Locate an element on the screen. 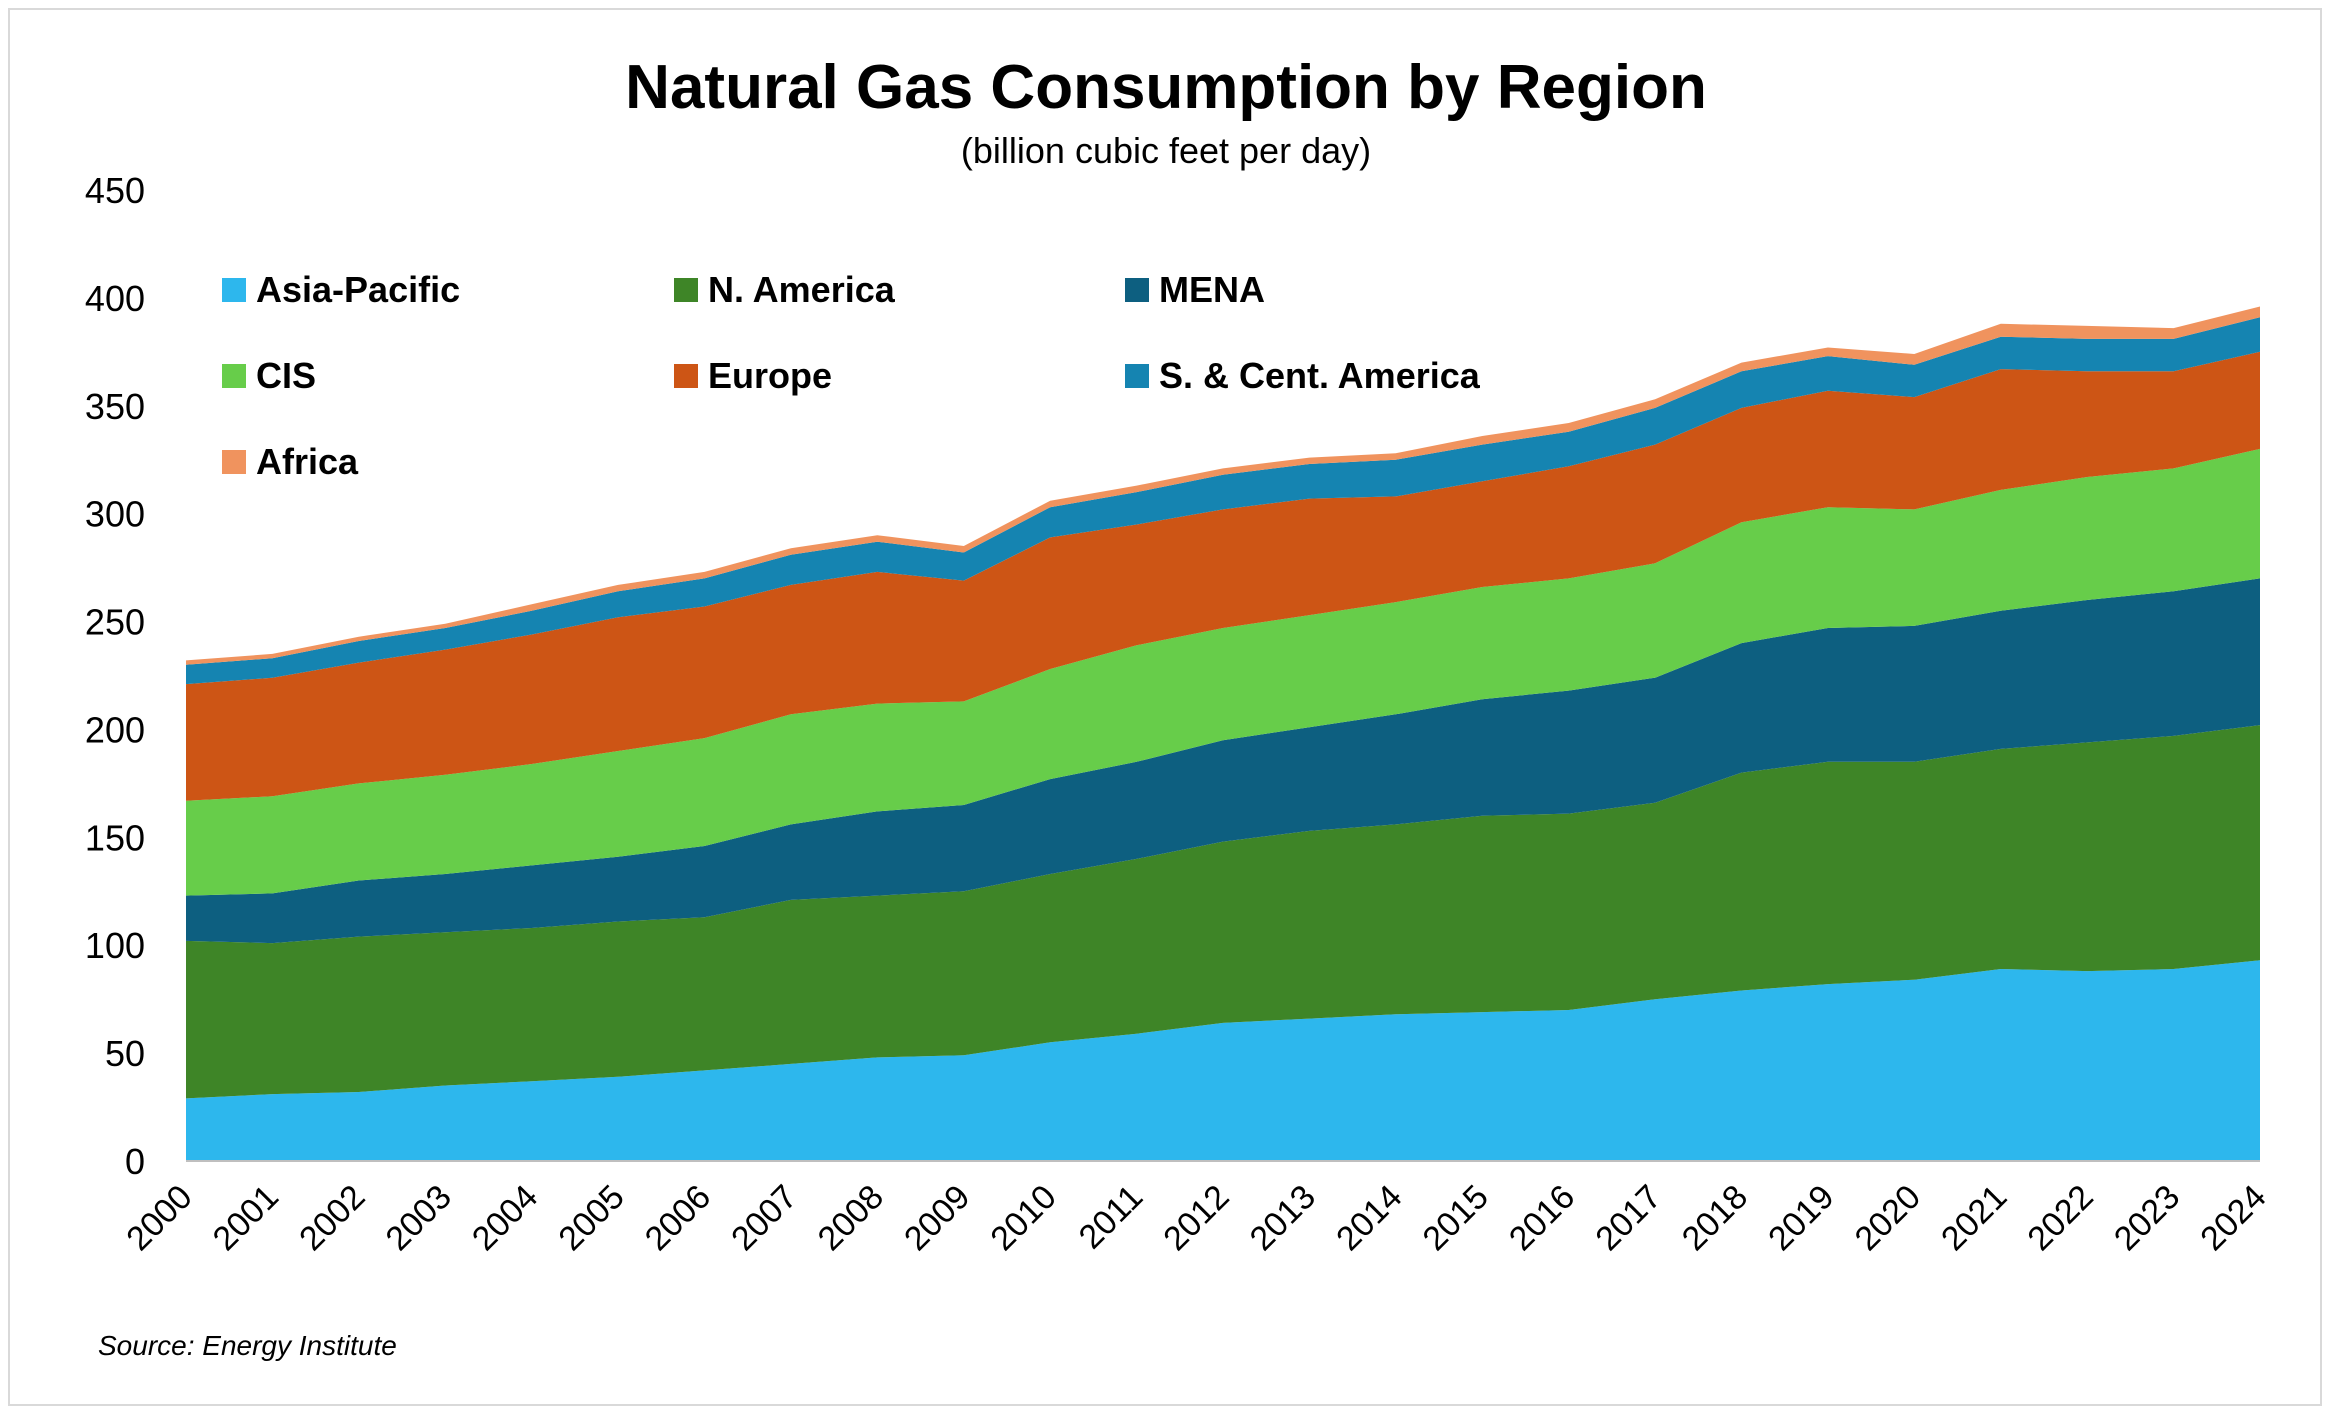 The height and width of the screenshot is (1416, 2332). chart-subtitle: (billion cubic feet per day) is located at coordinates (1166, 150).